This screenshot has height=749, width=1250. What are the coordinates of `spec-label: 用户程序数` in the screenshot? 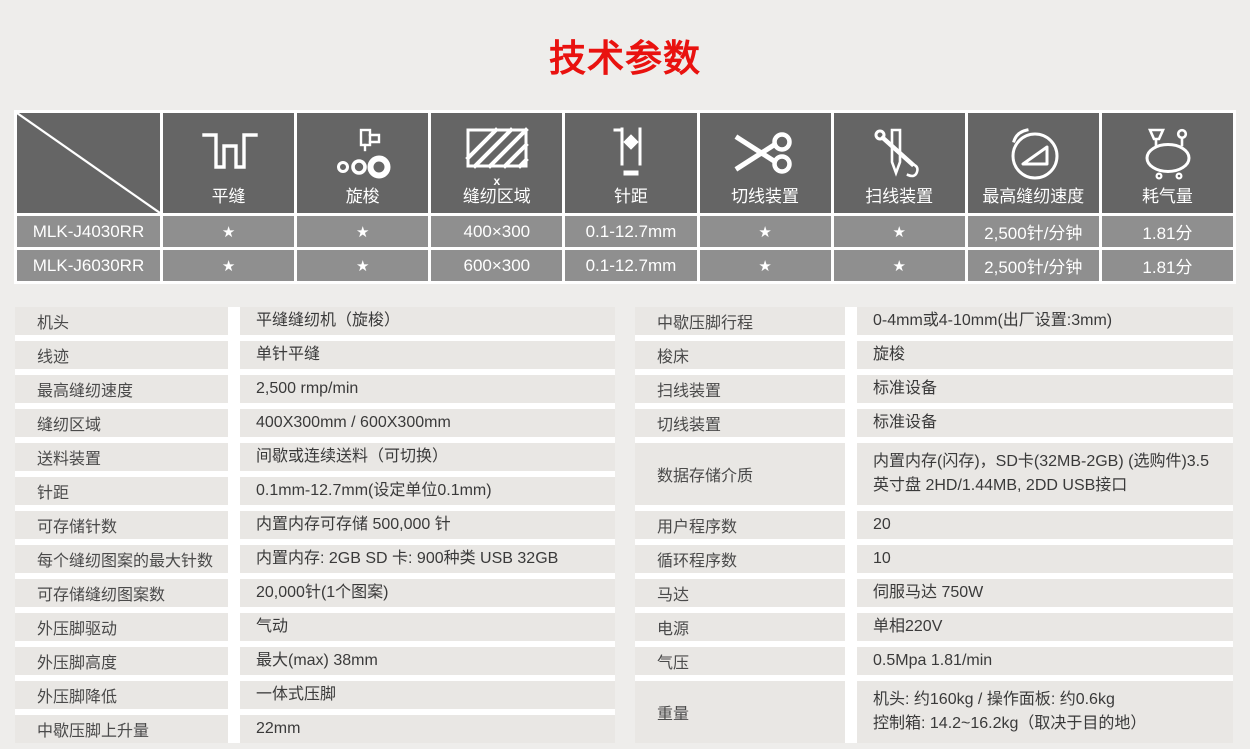 It's located at (740, 525).